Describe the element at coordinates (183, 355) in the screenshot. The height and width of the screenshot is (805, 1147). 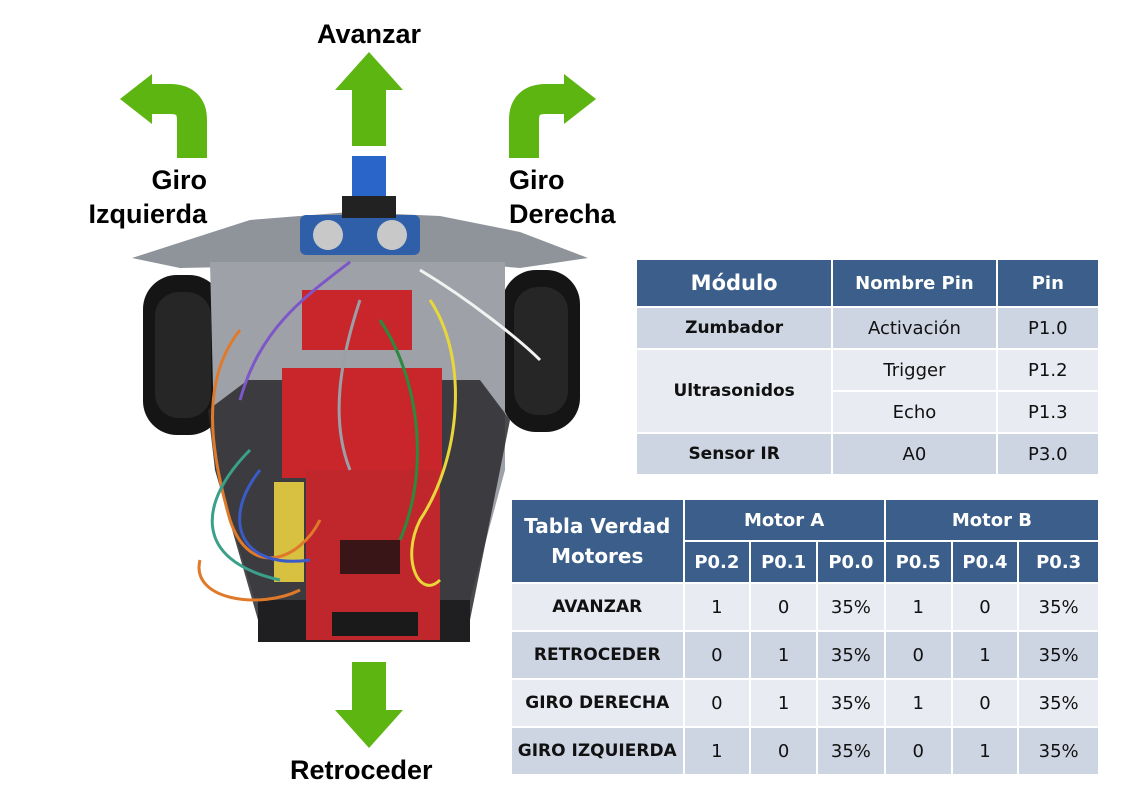
I see `left-wheel` at that location.